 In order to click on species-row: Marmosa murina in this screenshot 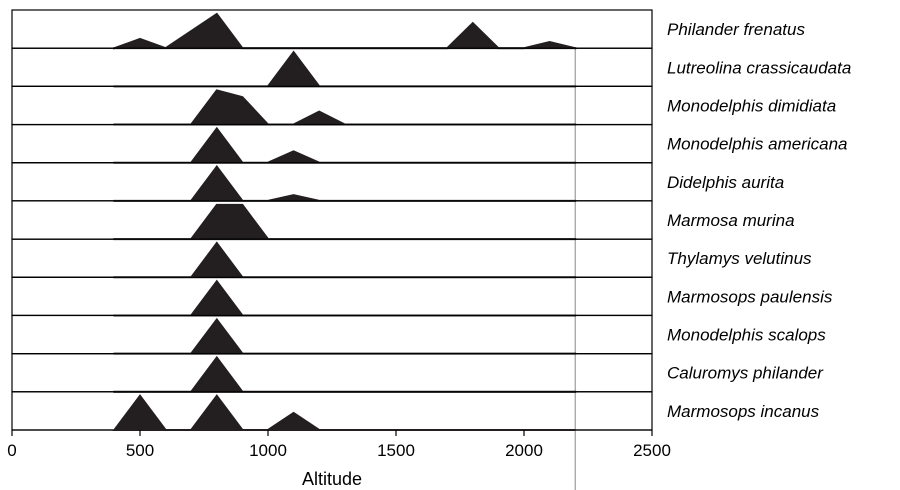, I will do `click(403, 220)`.